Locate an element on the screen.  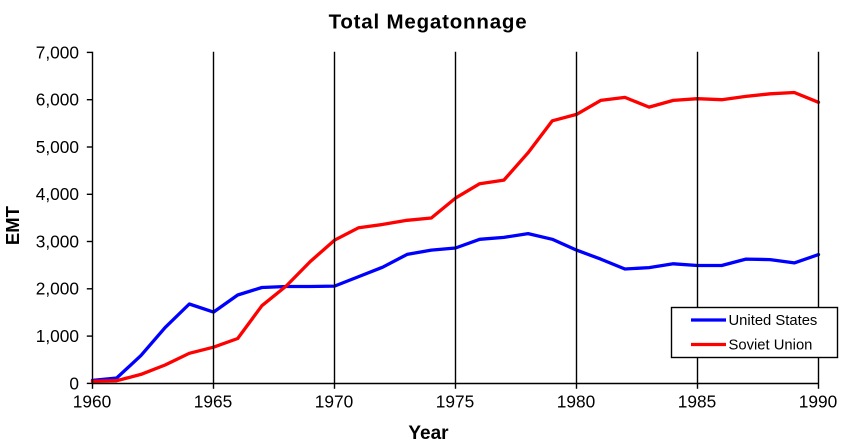
svg-text: 1980 is located at coordinates (576, 402).